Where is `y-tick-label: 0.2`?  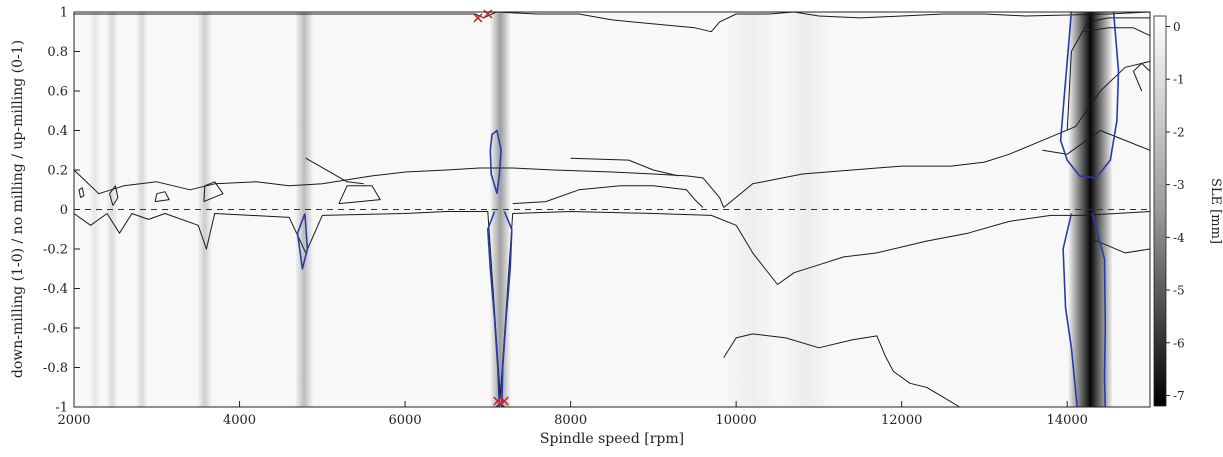 y-tick-label: 0.2 is located at coordinates (57, 171).